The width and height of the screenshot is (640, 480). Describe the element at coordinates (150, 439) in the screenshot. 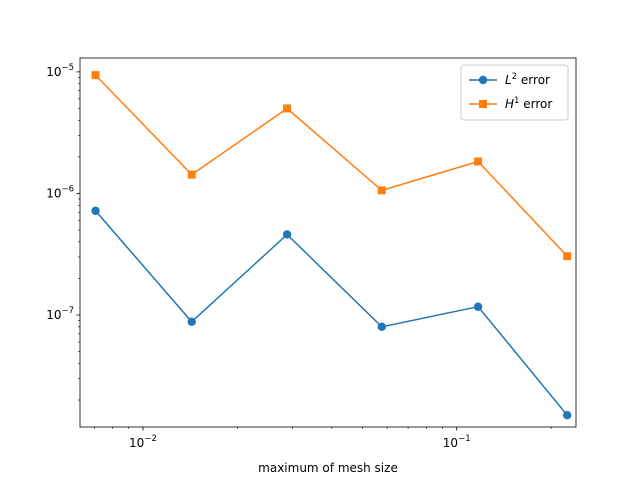

I see `x-tick-label-exponent: −2` at that location.